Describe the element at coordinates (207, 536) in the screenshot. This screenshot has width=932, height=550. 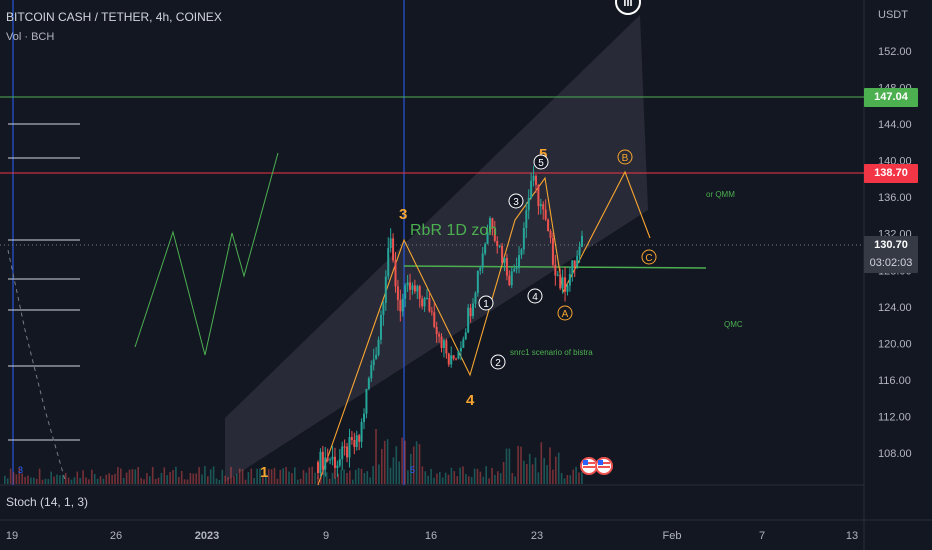
I see `time-tick-label: 2023` at that location.